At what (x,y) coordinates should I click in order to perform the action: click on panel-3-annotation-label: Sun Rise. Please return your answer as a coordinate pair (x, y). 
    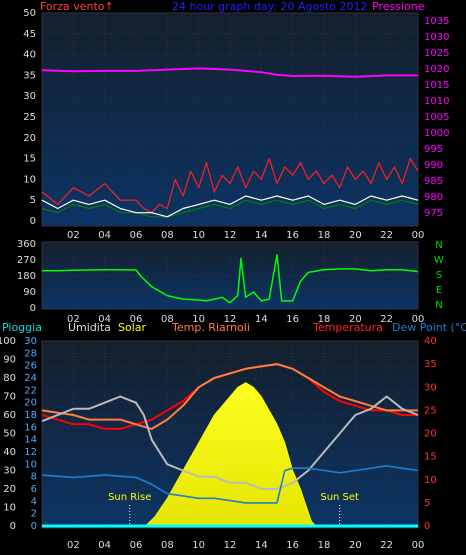
    Looking at the image, I should click on (129, 497).